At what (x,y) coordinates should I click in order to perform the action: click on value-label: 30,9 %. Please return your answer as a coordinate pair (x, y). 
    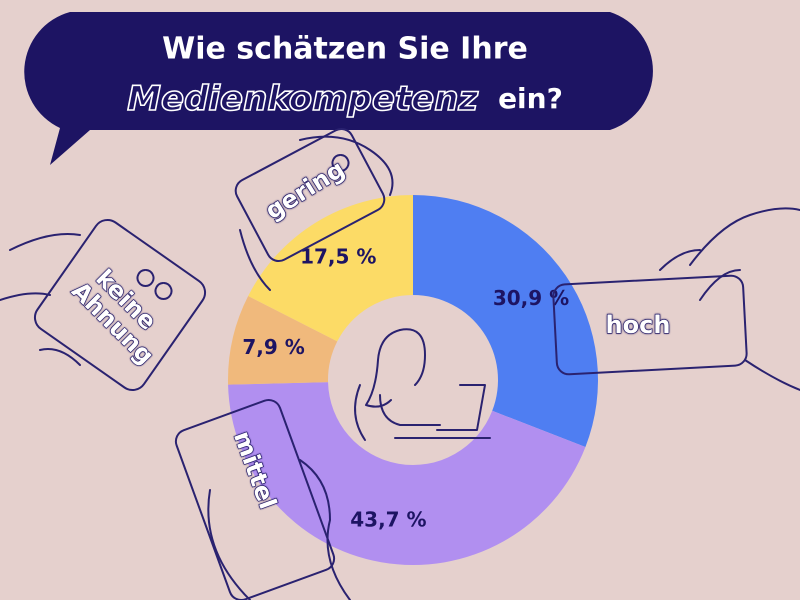
    Looking at the image, I should click on (531, 298).